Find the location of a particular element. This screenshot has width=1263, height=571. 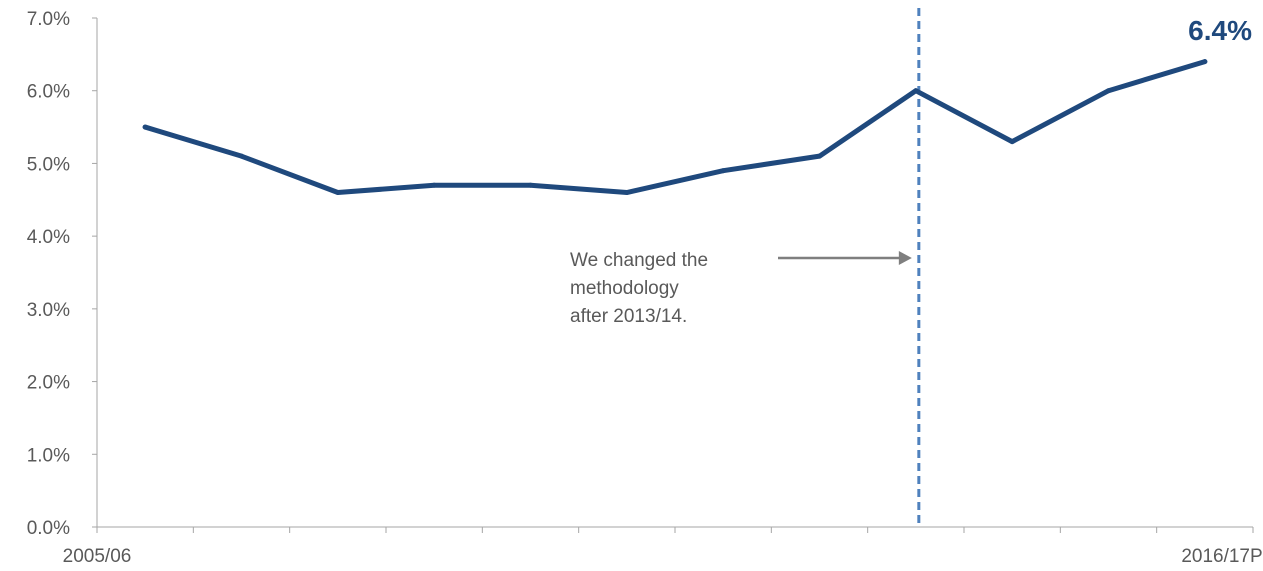

x-axis-tickmarks is located at coordinates (675, 530).